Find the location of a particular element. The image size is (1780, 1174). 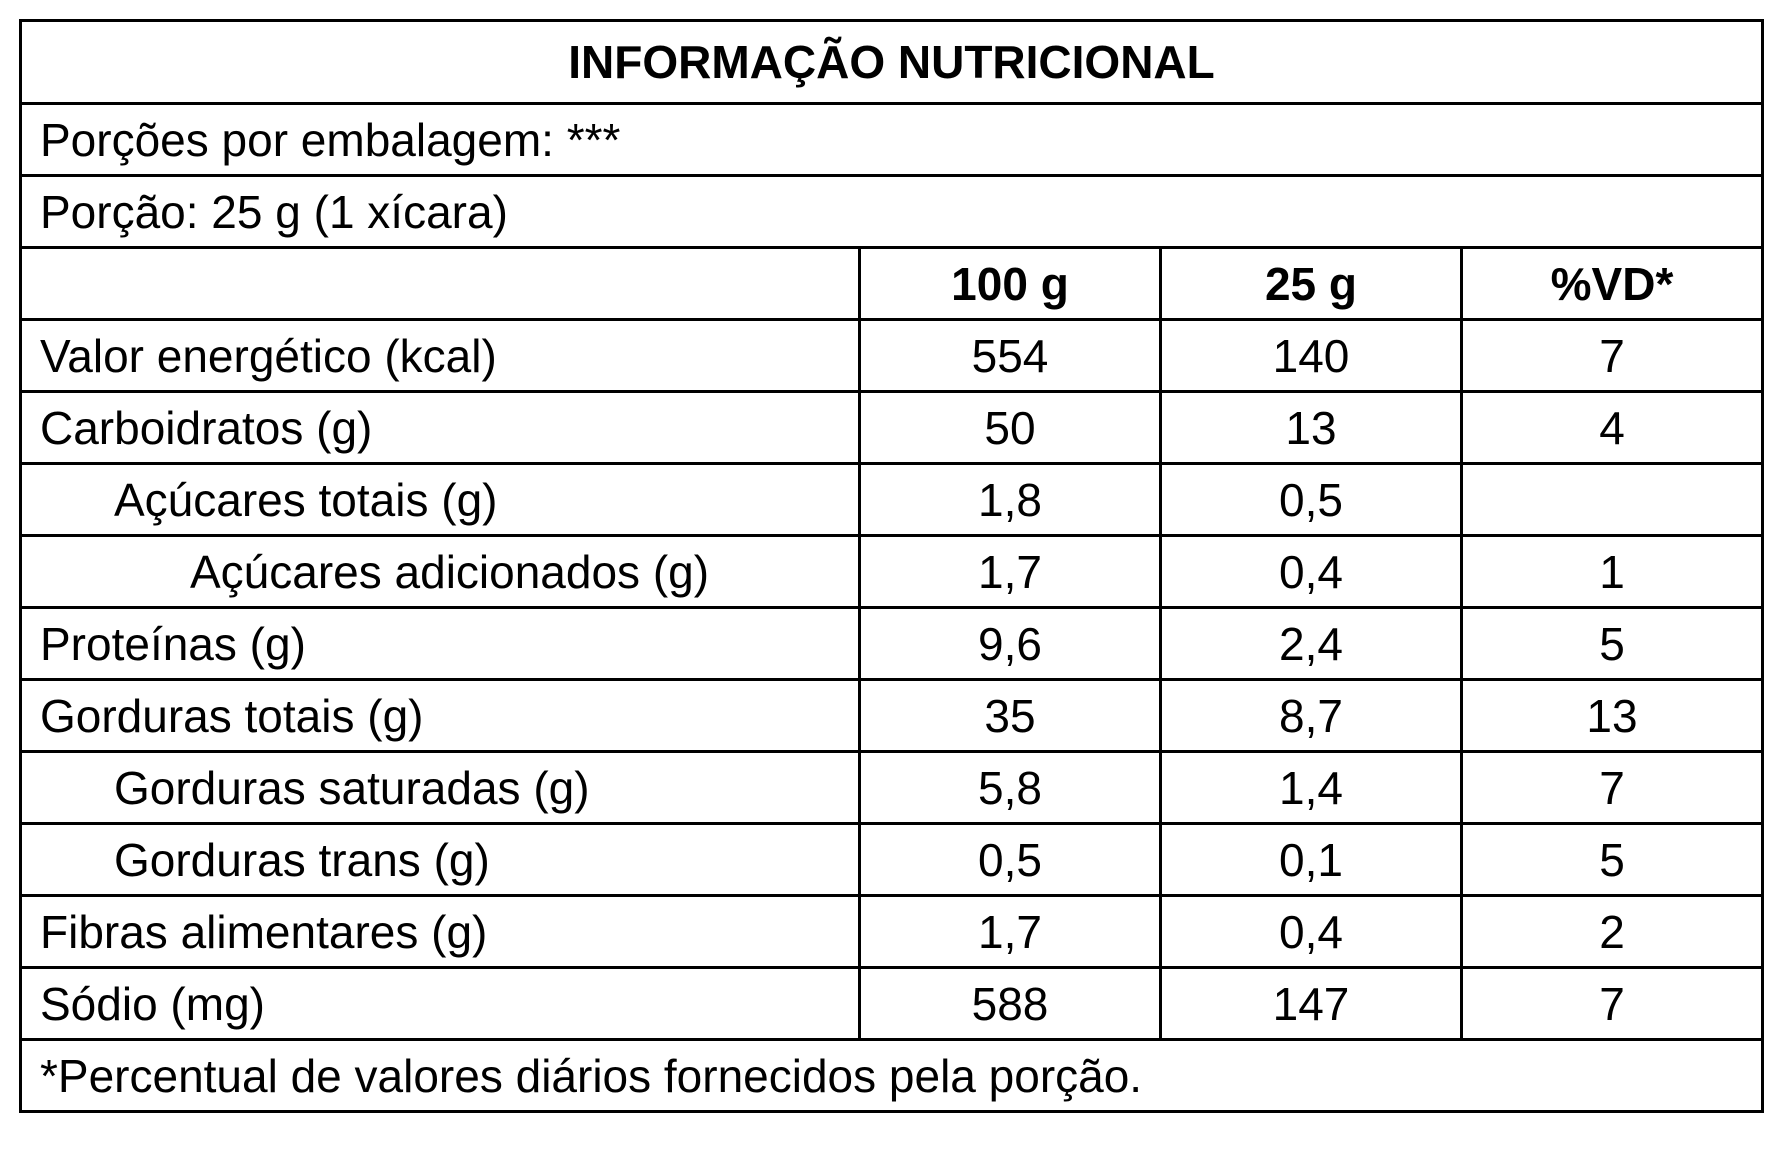

nutrient-name: Proteínas (g) is located at coordinates (440, 643).